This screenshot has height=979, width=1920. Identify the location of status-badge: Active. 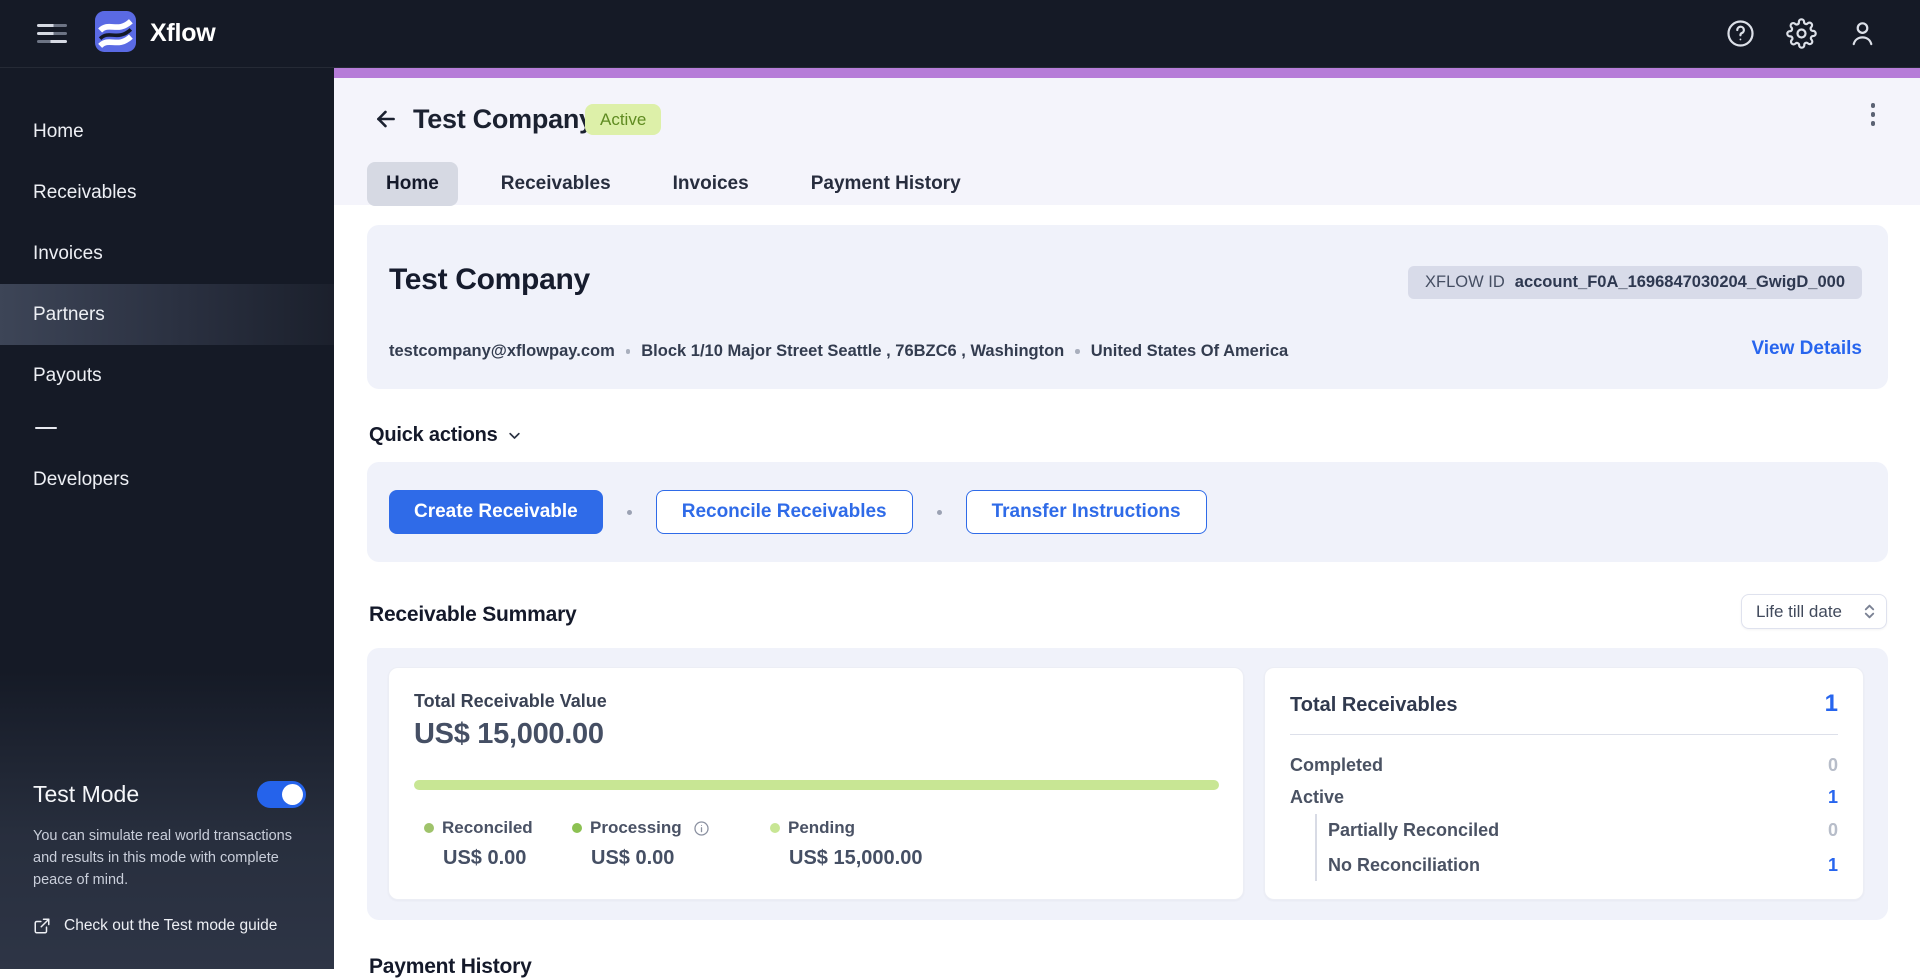
(623, 119).